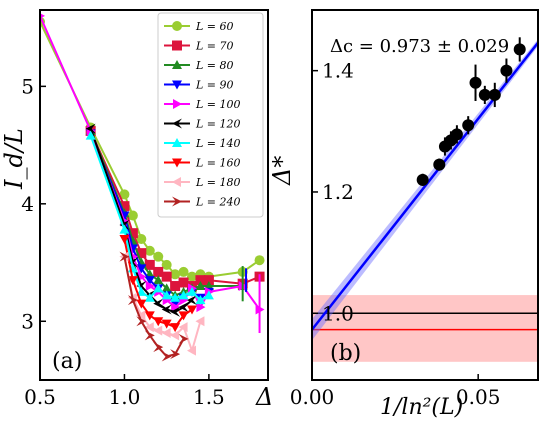  I want to click on panel-b-label: (b), so click(345, 353).